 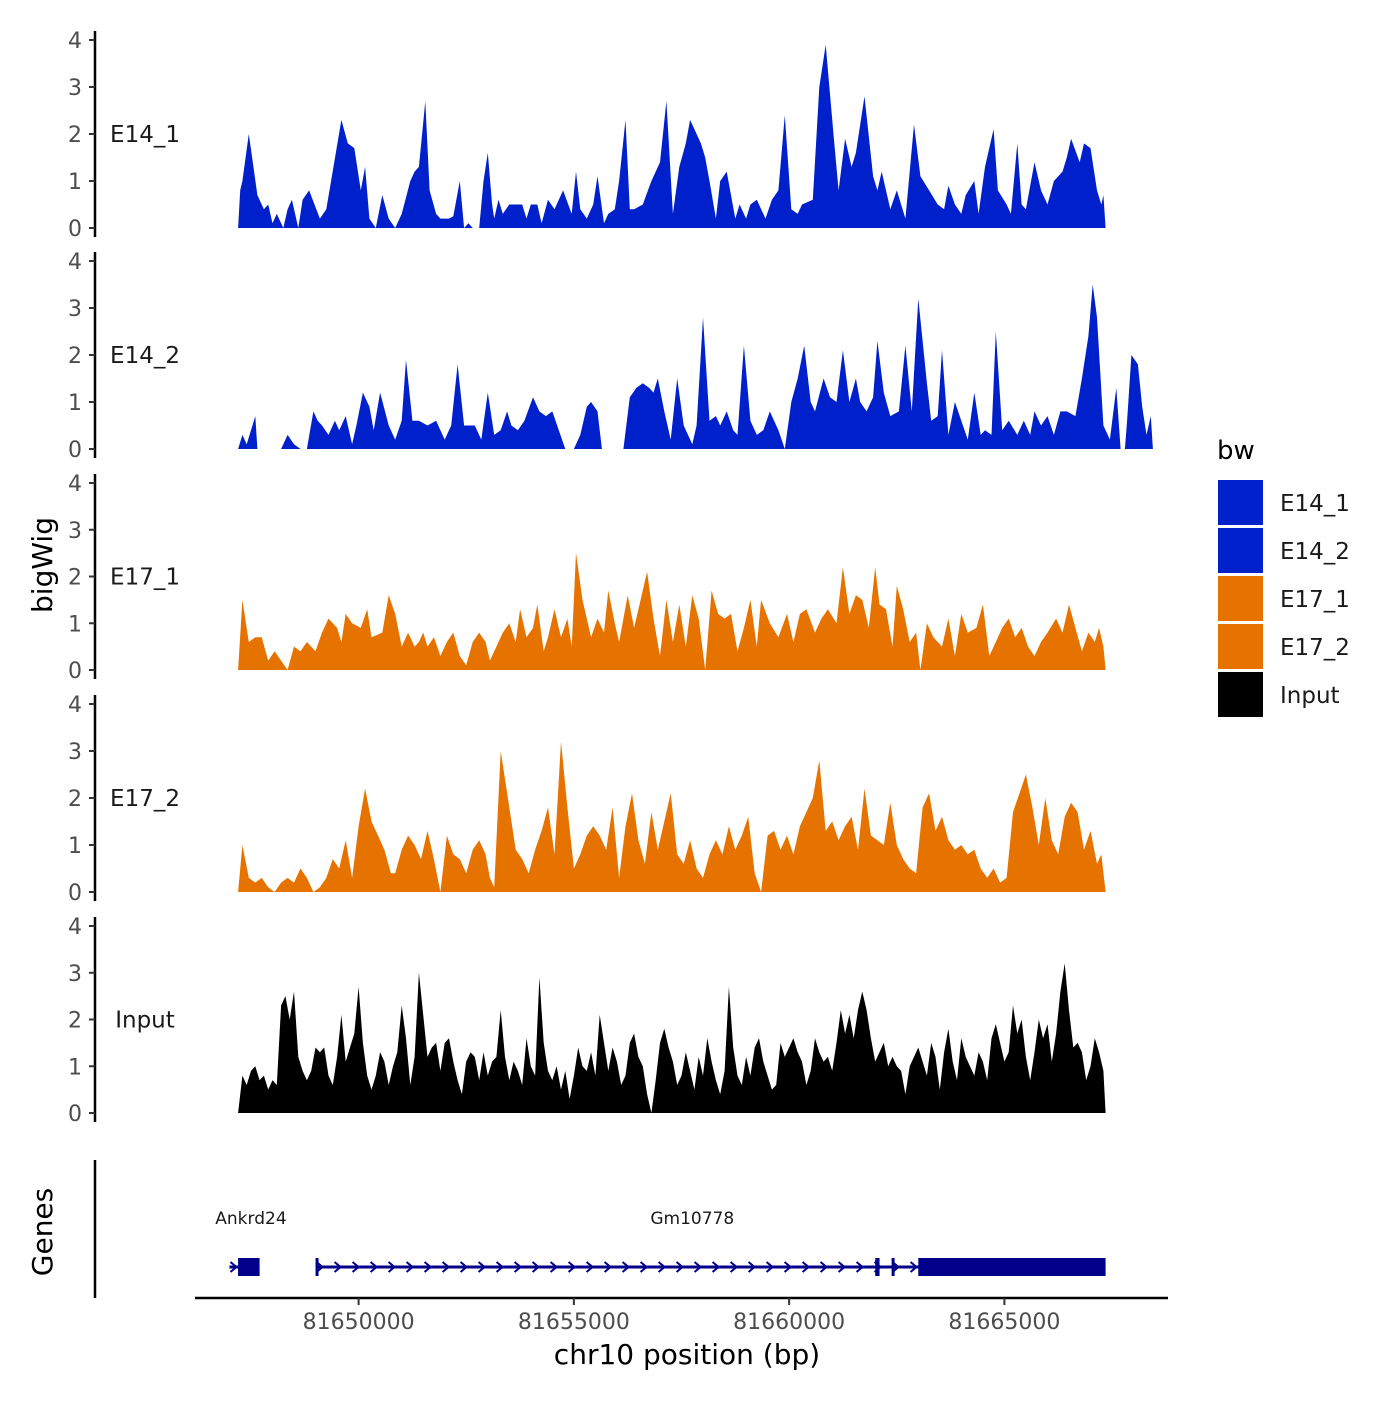 What do you see at coordinates (710, 1242) in the screenshot?
I see `gene-Gm10778: Gm10778` at bounding box center [710, 1242].